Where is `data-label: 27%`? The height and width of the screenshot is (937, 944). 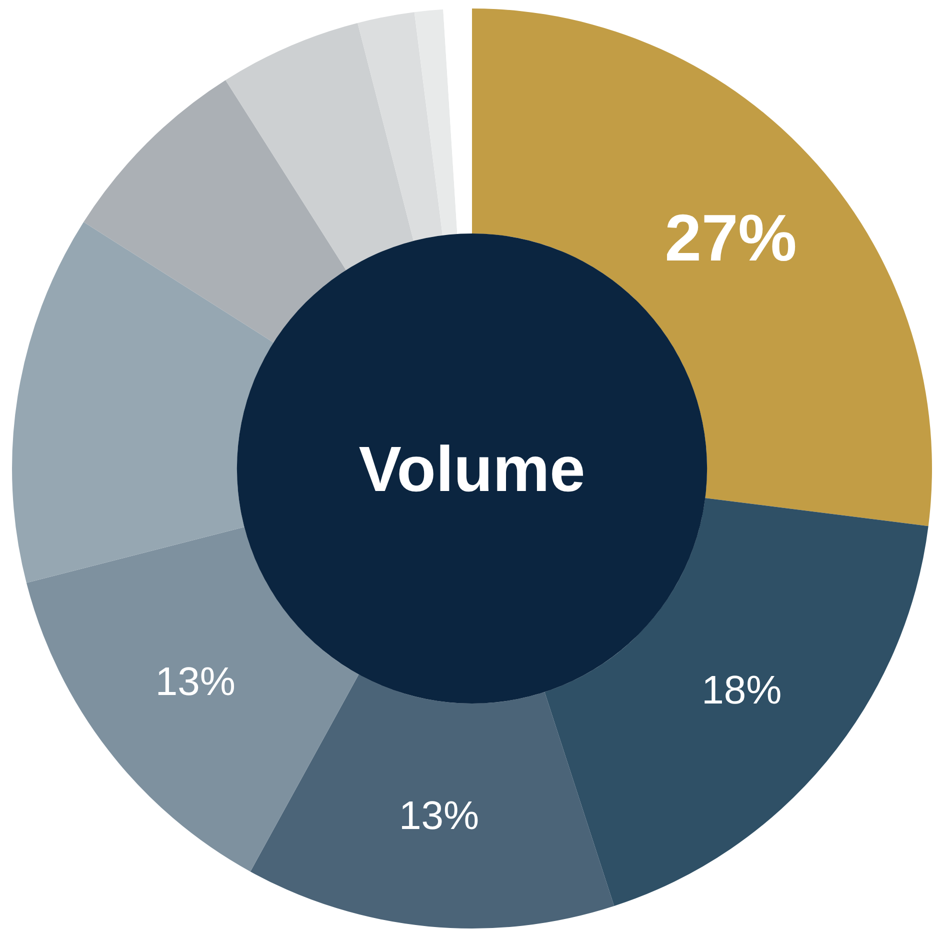
data-label: 27% is located at coordinates (730, 237).